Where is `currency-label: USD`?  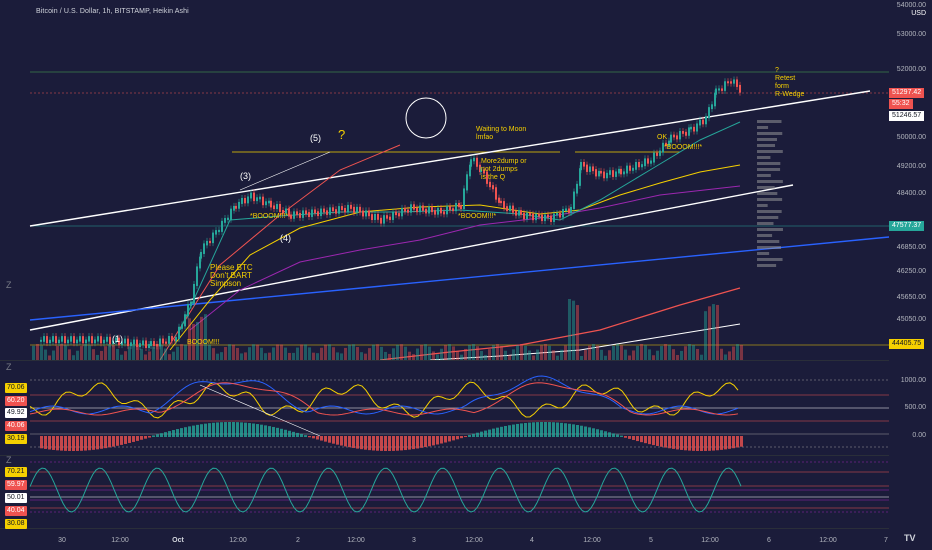
currency-label: USD is located at coordinates (918, 13).